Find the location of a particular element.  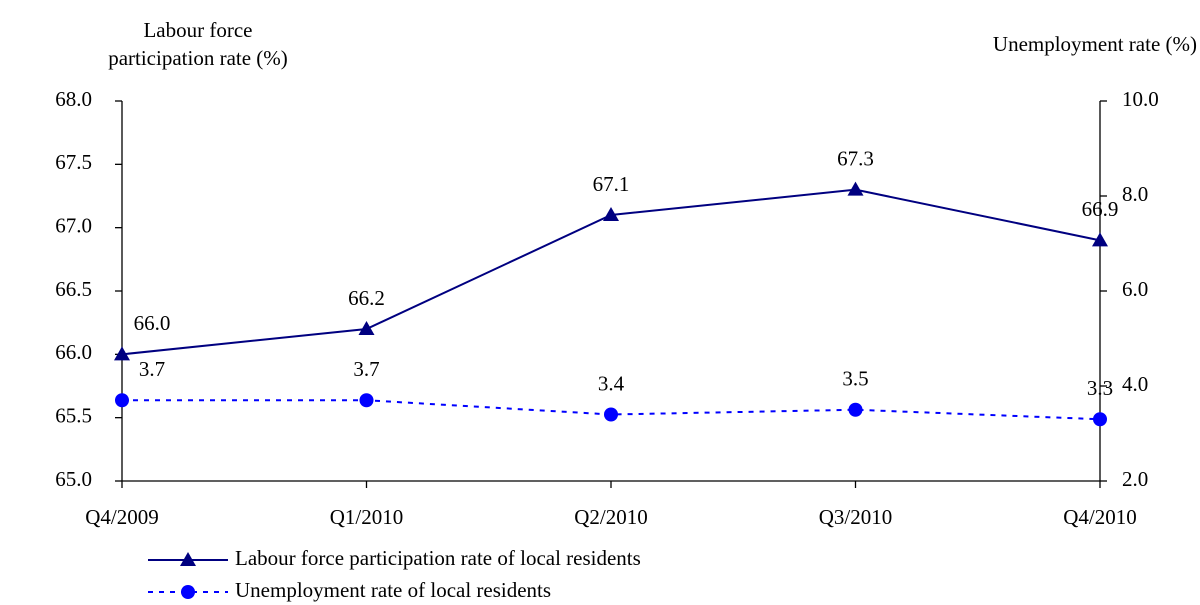

y-tick-label: 65.5 is located at coordinates (73, 415).